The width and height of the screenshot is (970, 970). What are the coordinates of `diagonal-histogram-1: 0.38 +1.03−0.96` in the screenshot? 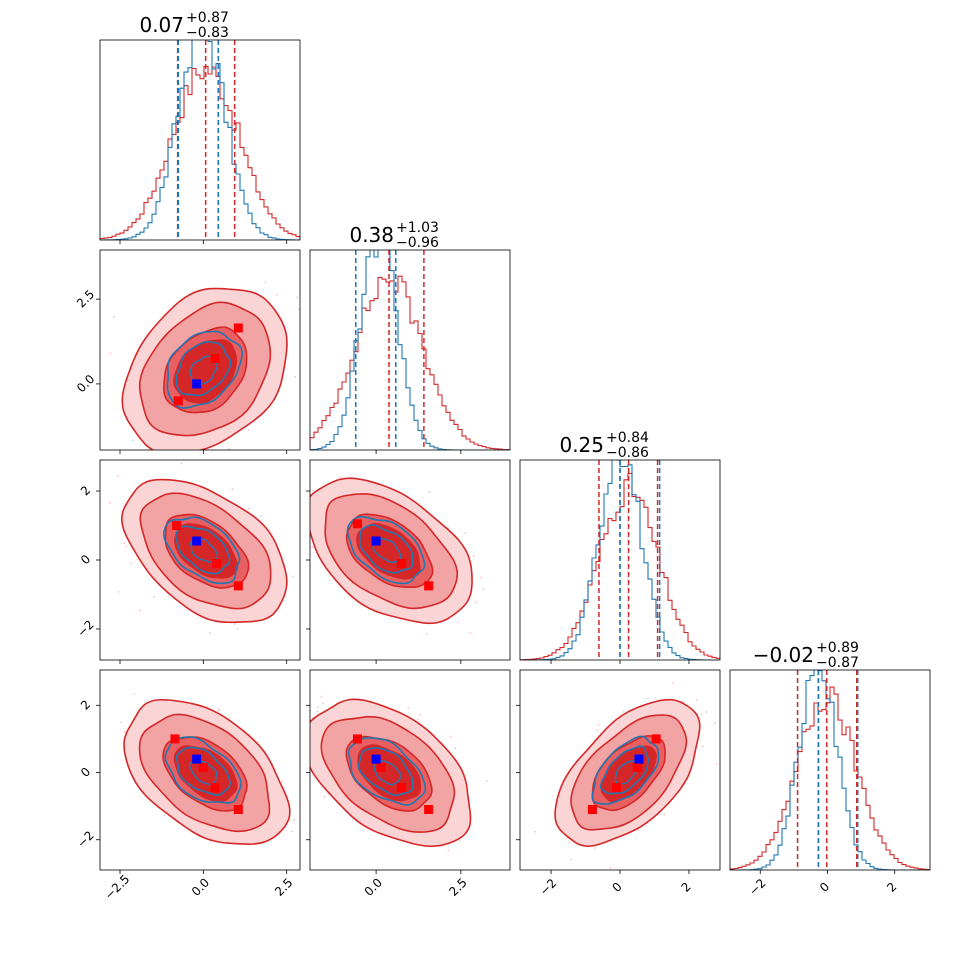 It's located at (410, 335).